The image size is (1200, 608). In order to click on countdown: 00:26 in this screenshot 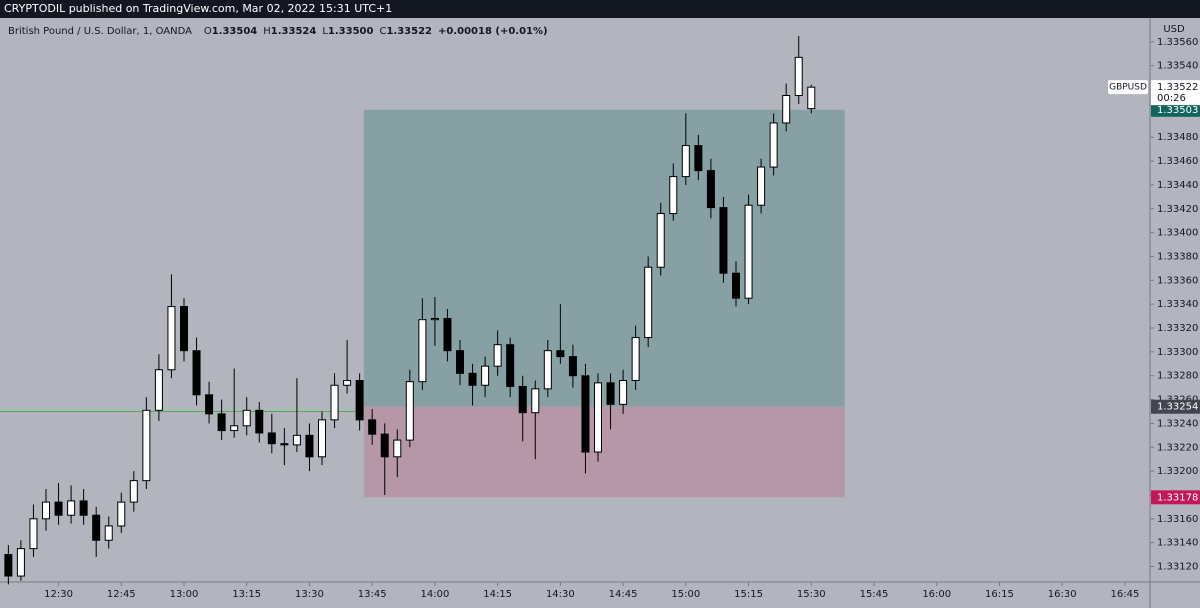, I will do `click(1171, 98)`.